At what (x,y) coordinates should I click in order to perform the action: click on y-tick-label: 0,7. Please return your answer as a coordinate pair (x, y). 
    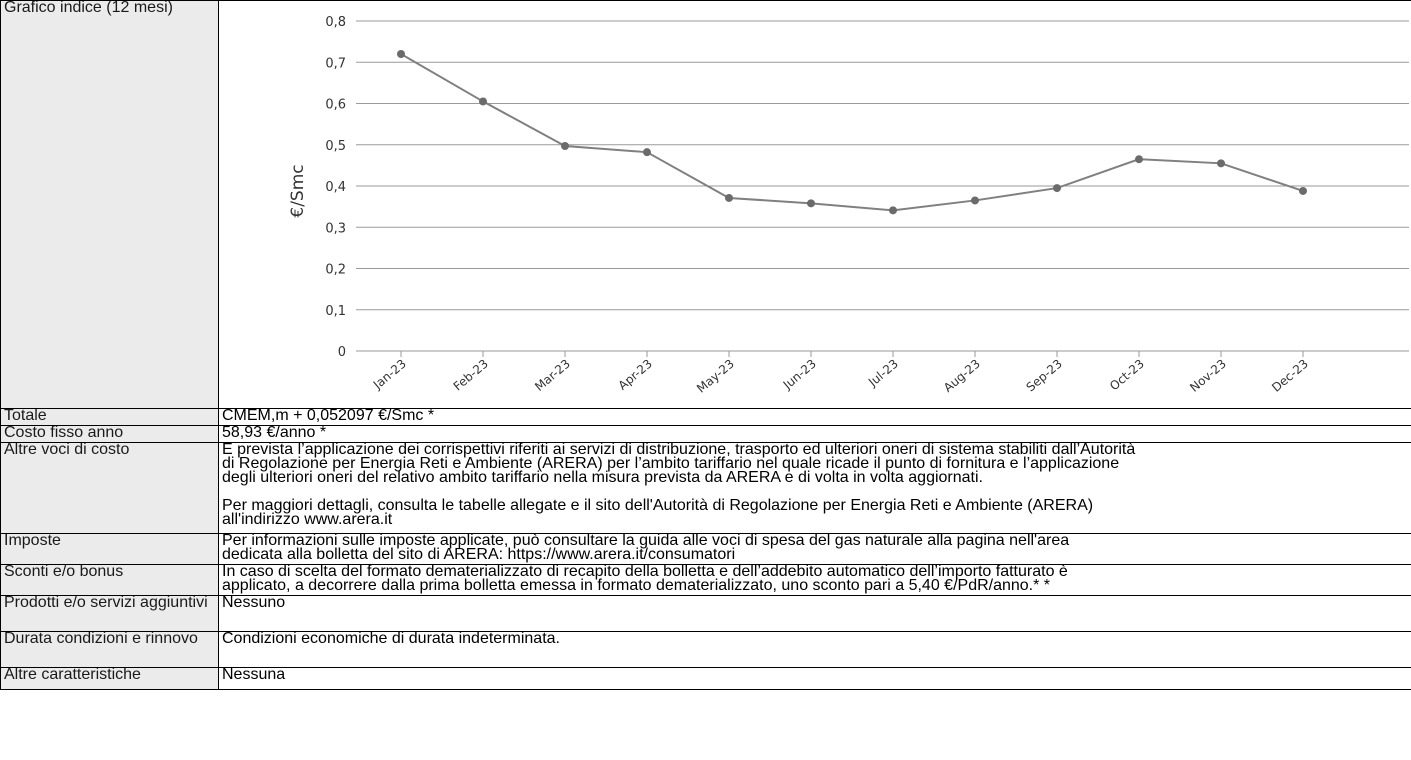
    Looking at the image, I should click on (335, 63).